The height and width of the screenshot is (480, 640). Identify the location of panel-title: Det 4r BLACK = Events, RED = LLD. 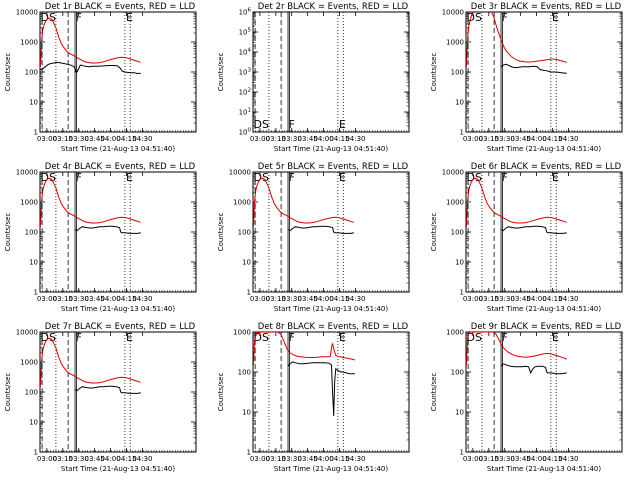
(120, 167).